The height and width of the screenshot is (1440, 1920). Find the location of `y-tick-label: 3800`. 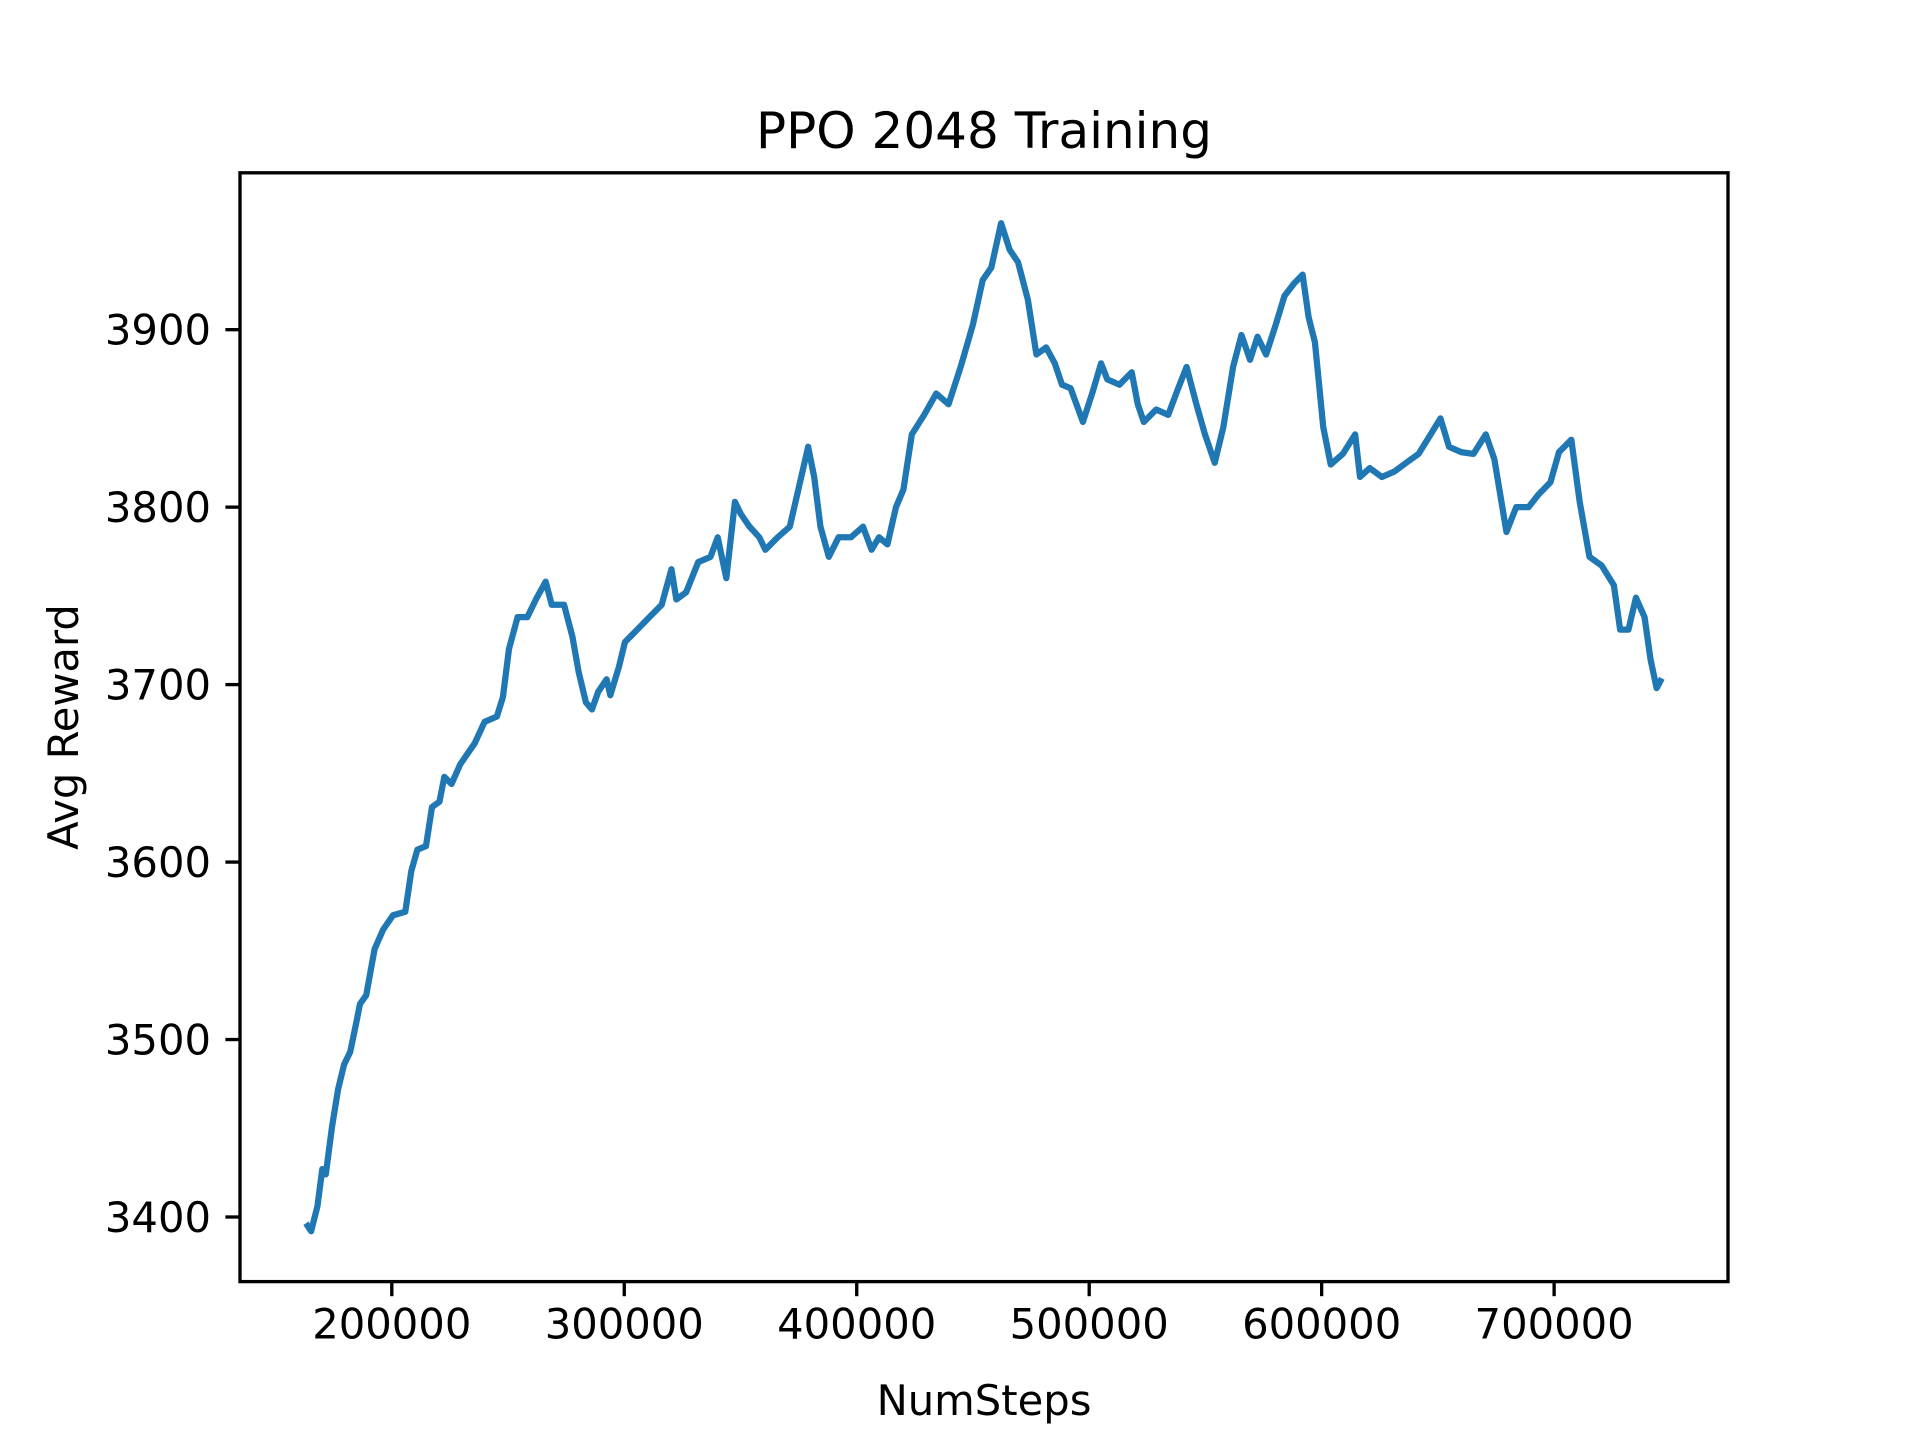

y-tick-label: 3800 is located at coordinates (158, 507).